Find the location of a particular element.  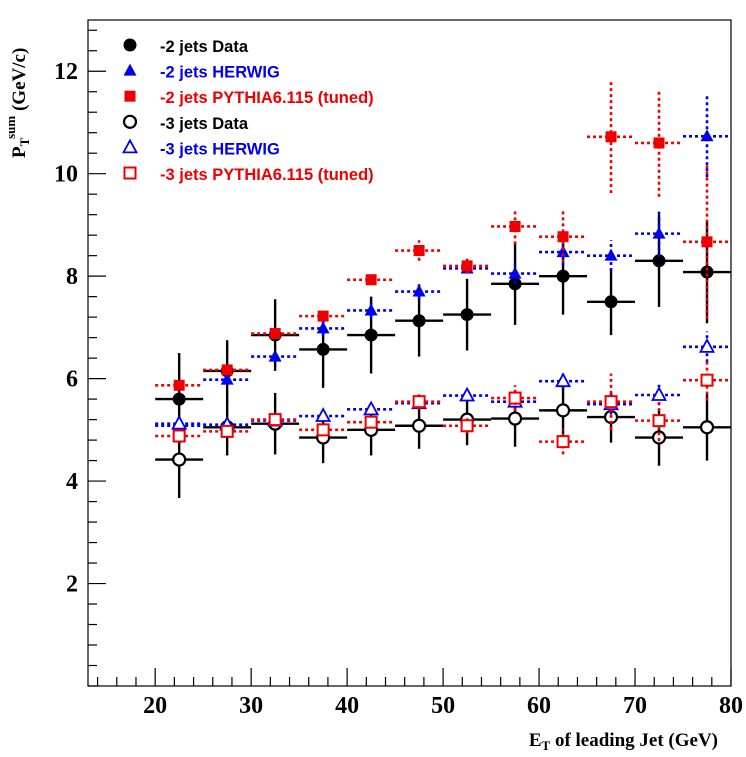

x-tick-label: 80 is located at coordinates (731, 706).